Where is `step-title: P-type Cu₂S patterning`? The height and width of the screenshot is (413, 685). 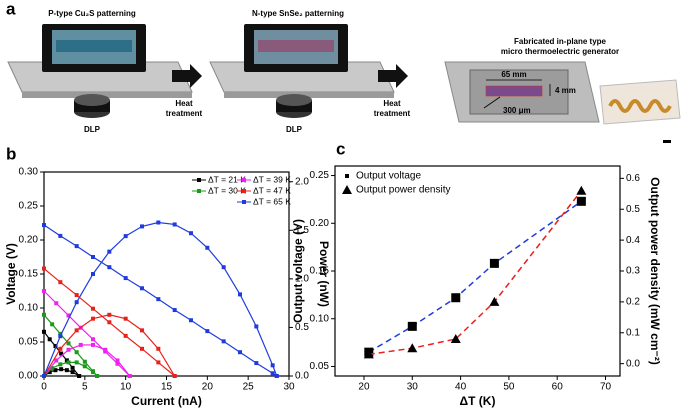 step-title: P-type Cu₂S patterning is located at coordinates (92, 13).